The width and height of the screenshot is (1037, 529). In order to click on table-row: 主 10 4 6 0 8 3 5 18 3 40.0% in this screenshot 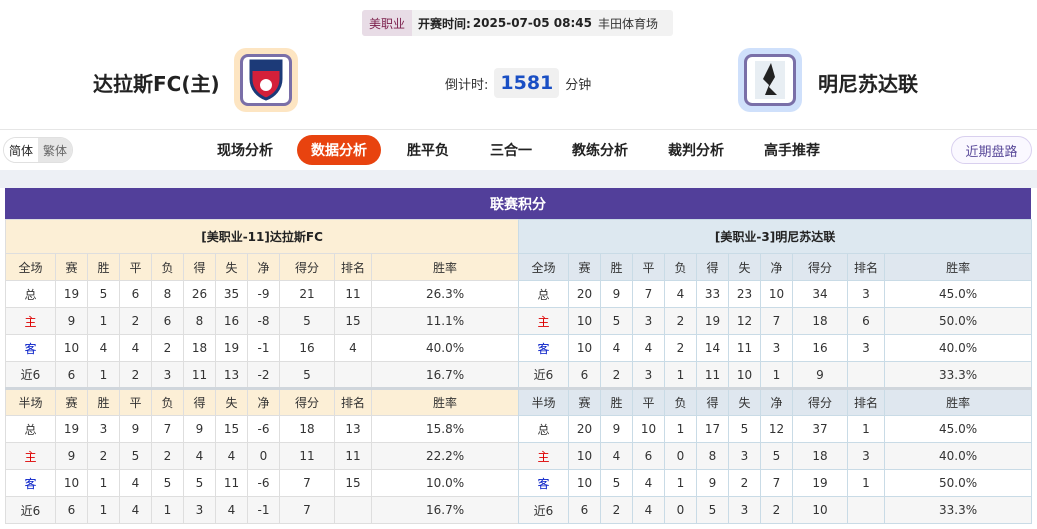, I will do `click(775, 456)`.